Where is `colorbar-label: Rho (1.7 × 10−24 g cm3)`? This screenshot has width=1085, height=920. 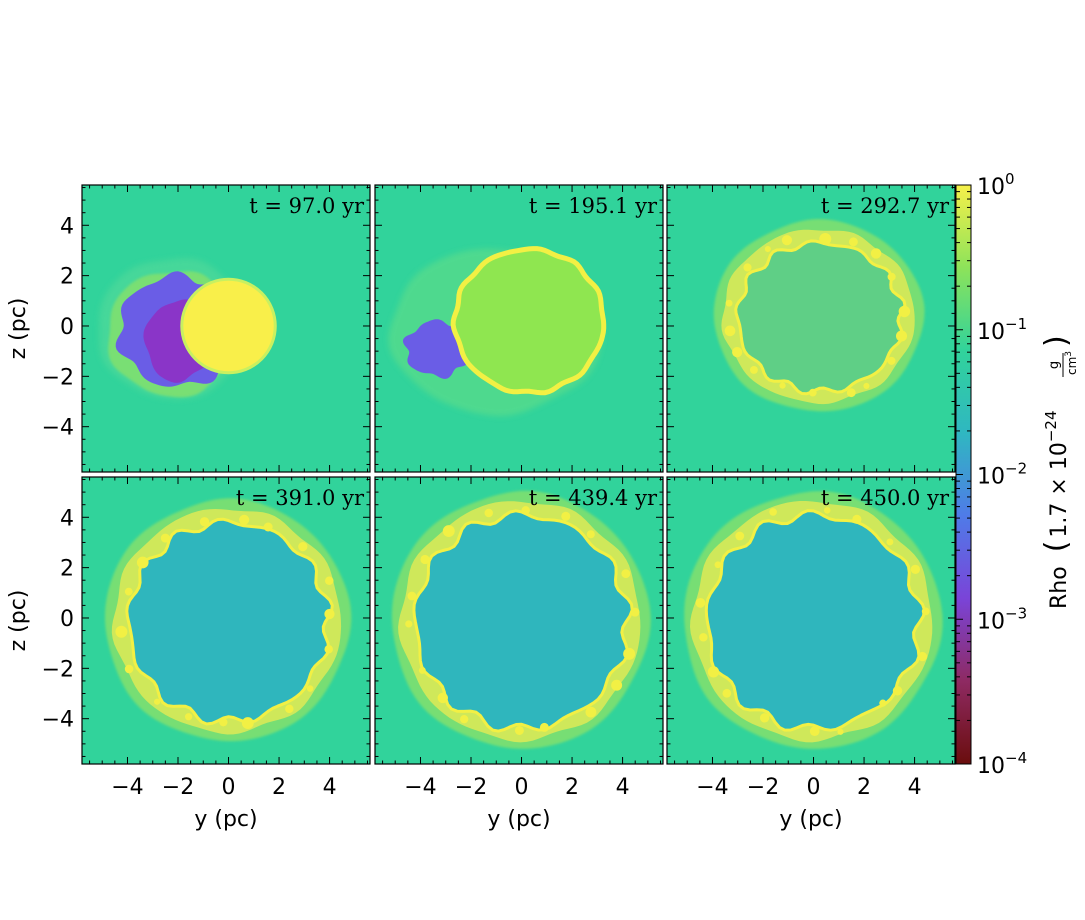
colorbar-label: Rho (1.7 × 10−24 g cm3) is located at coordinates (1059, 472).